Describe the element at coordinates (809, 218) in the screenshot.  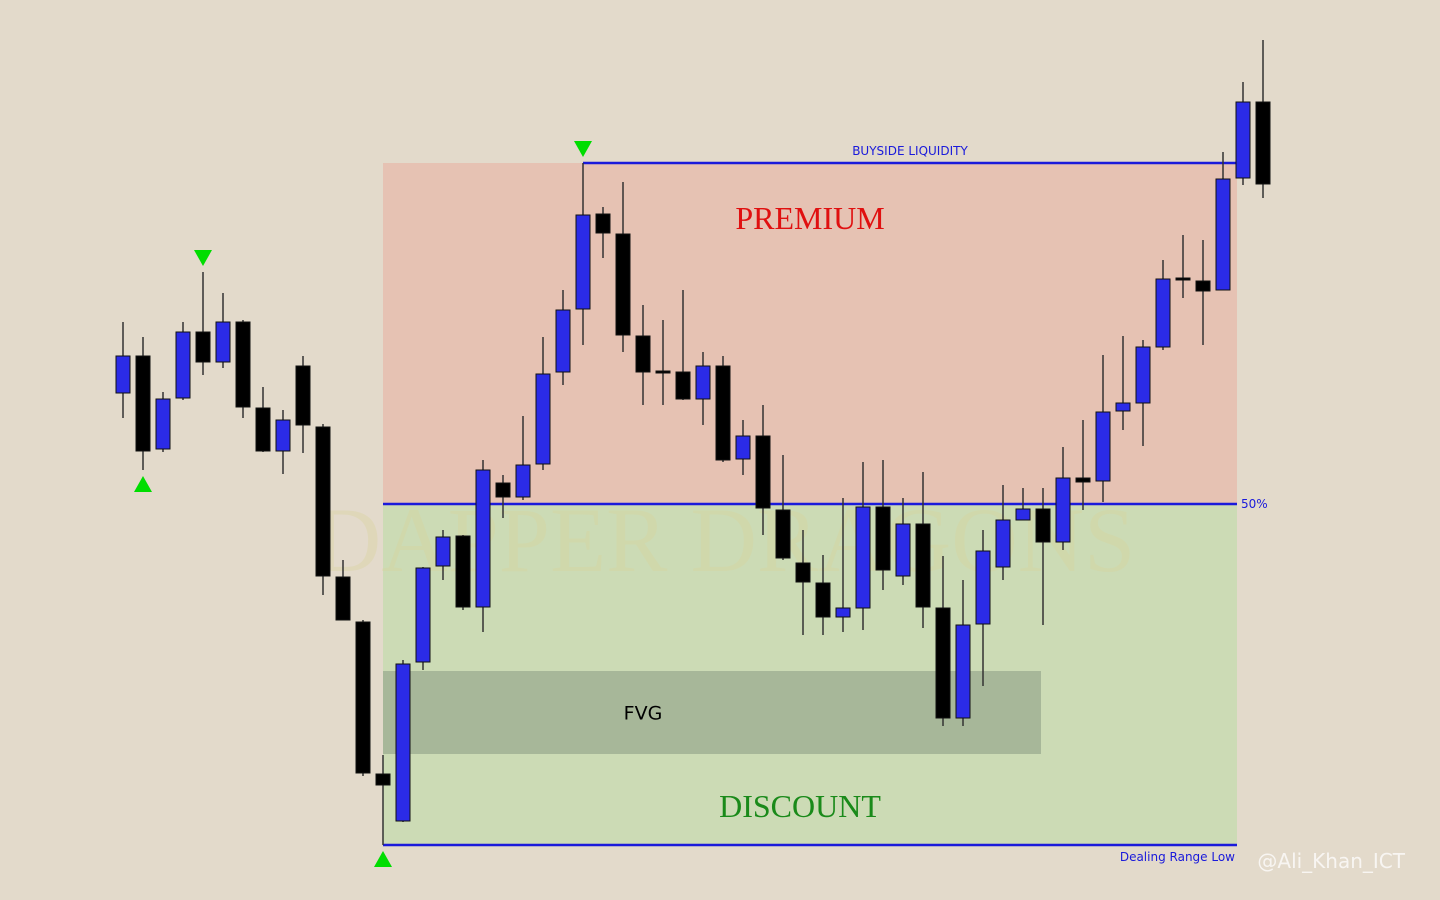
I see `zone-label: PREMIUM` at that location.